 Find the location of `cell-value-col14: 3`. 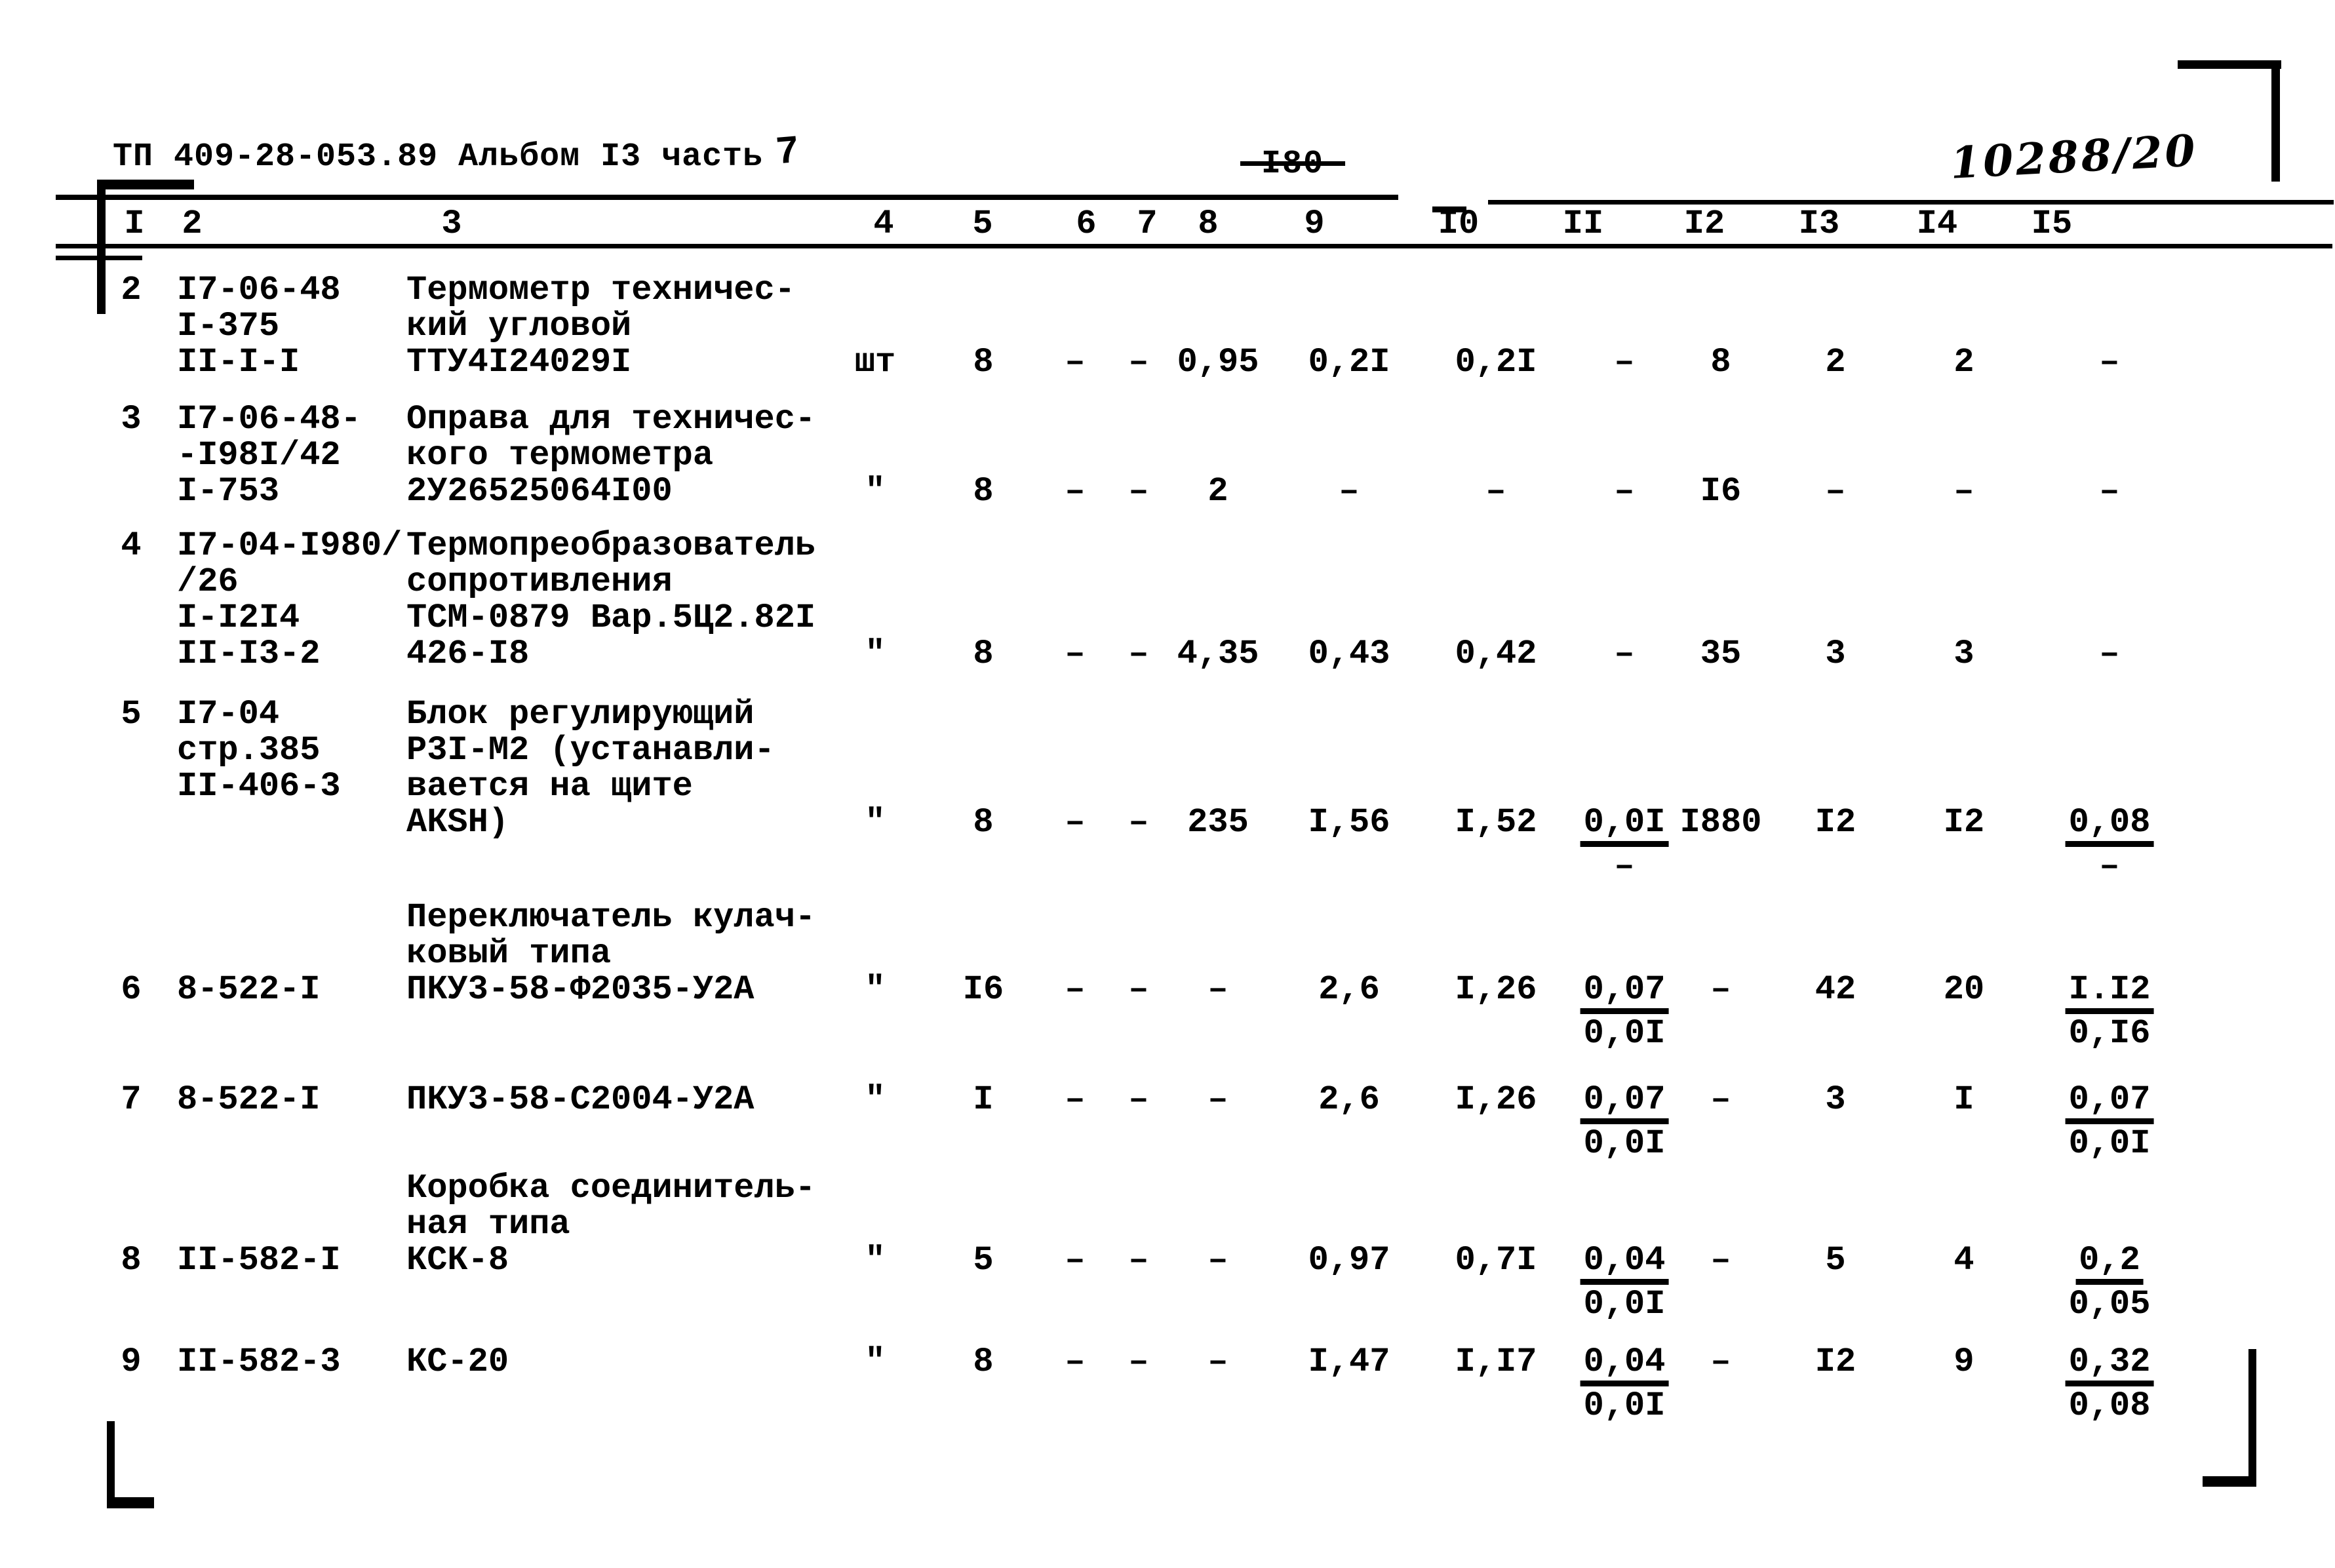

cell-value-col14: 3 is located at coordinates (1964, 654).